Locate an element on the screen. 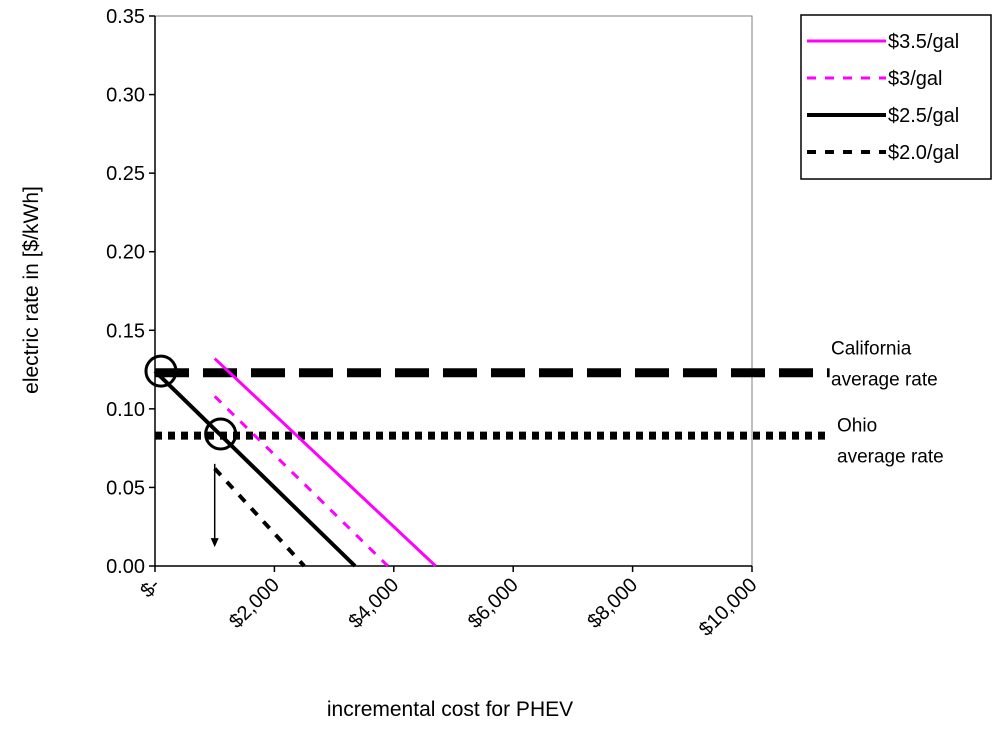  x-tick-label: $6,000 is located at coordinates (493, 603).